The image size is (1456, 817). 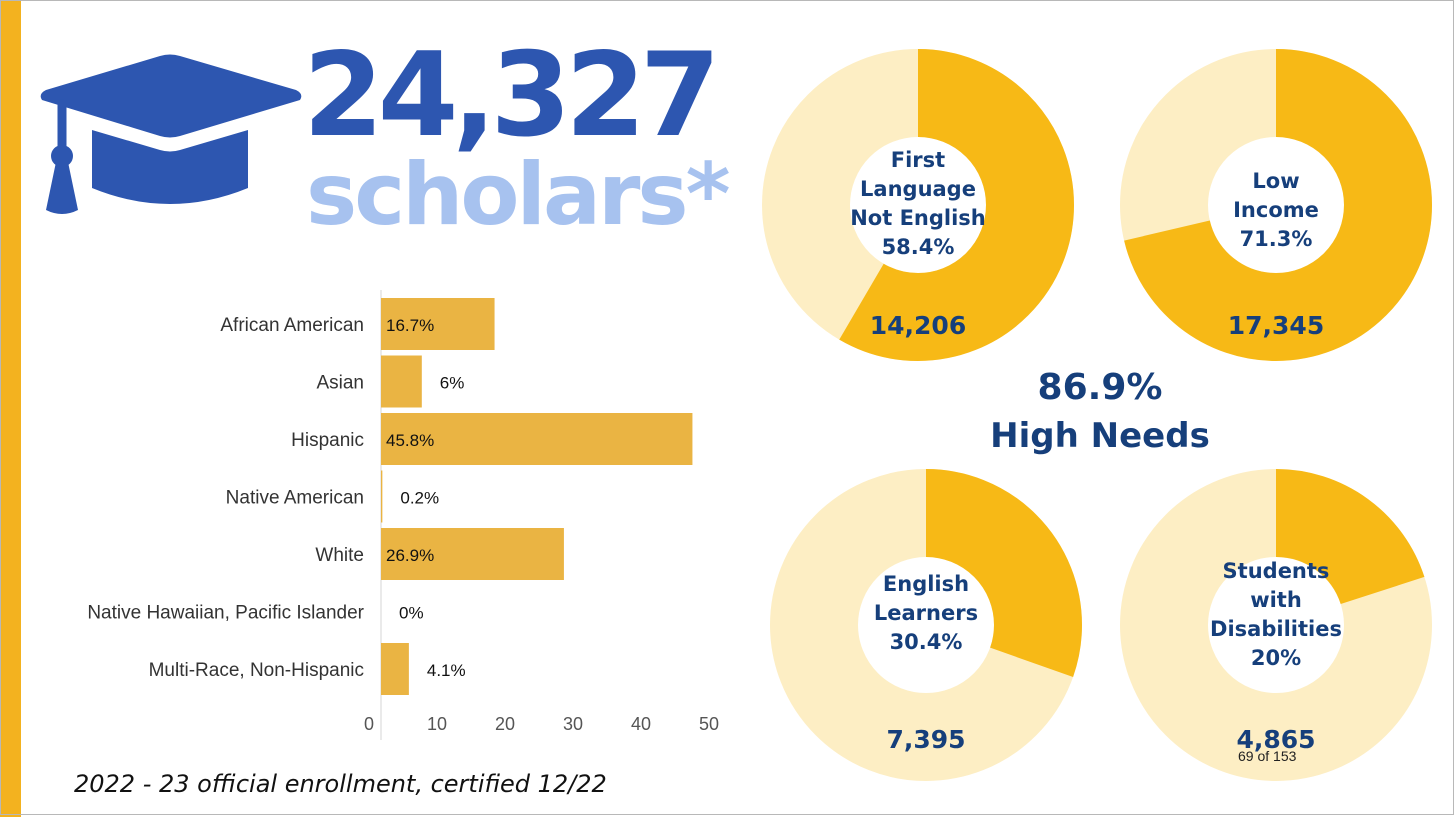 I want to click on donut-low-income: Low Income 71.3% 17,345, so click(x=1276, y=205).